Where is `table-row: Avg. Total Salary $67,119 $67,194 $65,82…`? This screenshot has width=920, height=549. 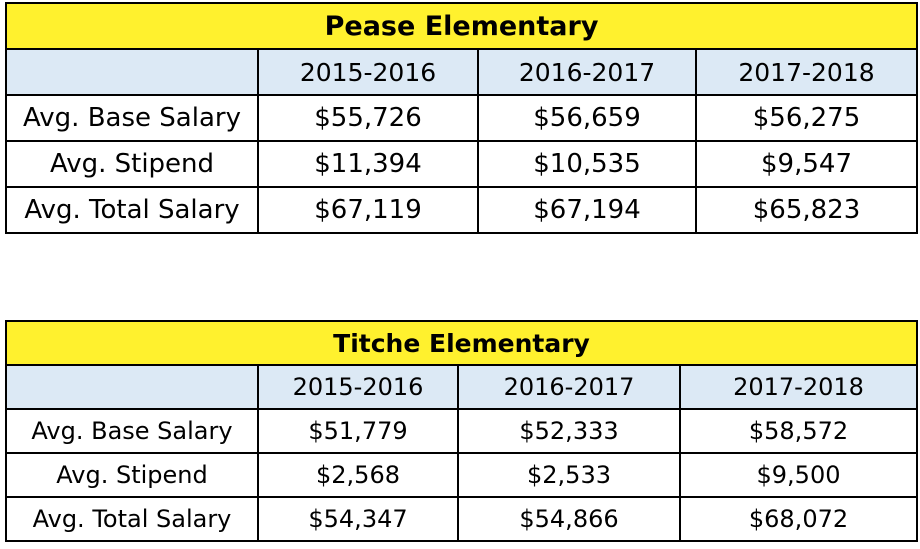 table-row: Avg. Total Salary $67,119 $67,194 $65,82… is located at coordinates (462, 210).